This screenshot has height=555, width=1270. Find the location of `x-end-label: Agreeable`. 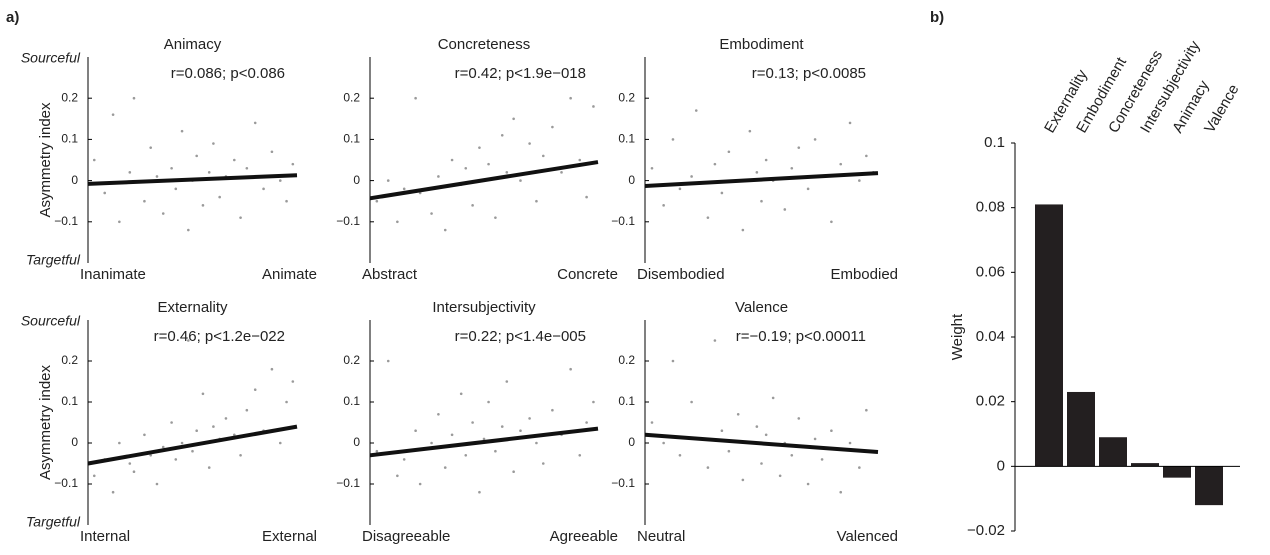

x-end-label: Agreeable is located at coordinates (584, 536).